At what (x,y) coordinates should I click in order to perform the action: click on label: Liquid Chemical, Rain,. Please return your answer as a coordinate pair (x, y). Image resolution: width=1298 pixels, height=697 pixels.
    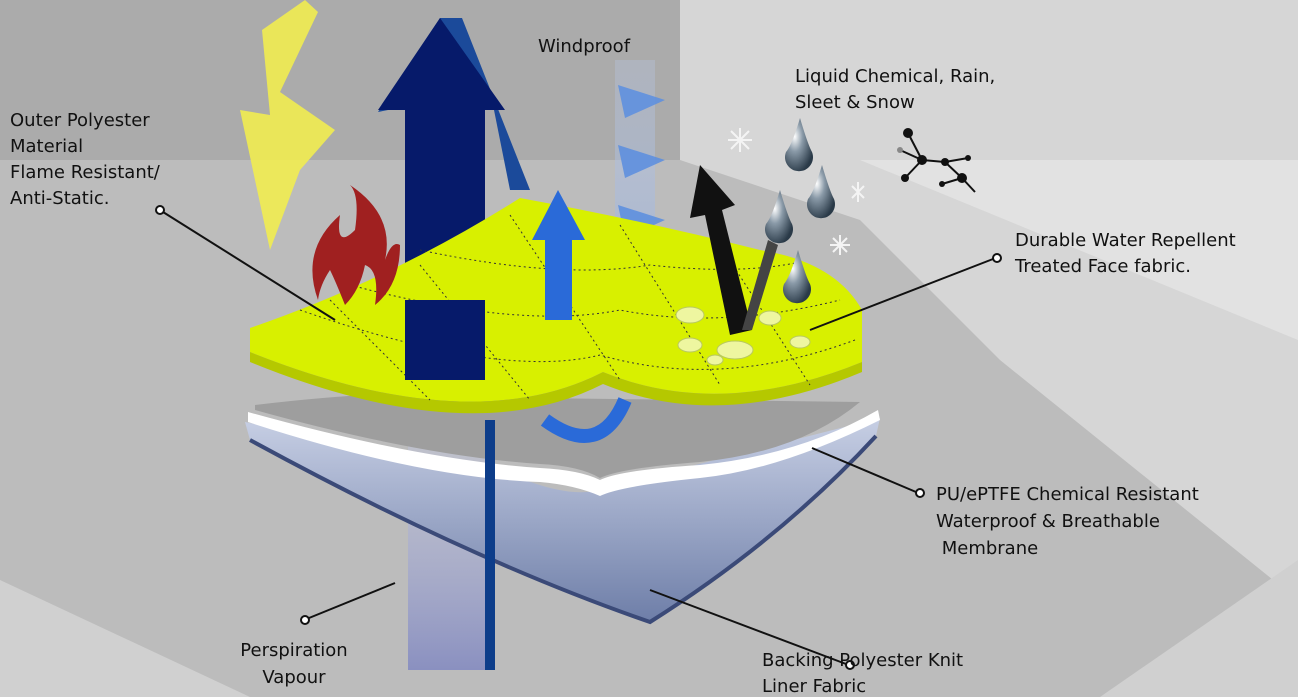
    Looking at the image, I should click on (895, 76).